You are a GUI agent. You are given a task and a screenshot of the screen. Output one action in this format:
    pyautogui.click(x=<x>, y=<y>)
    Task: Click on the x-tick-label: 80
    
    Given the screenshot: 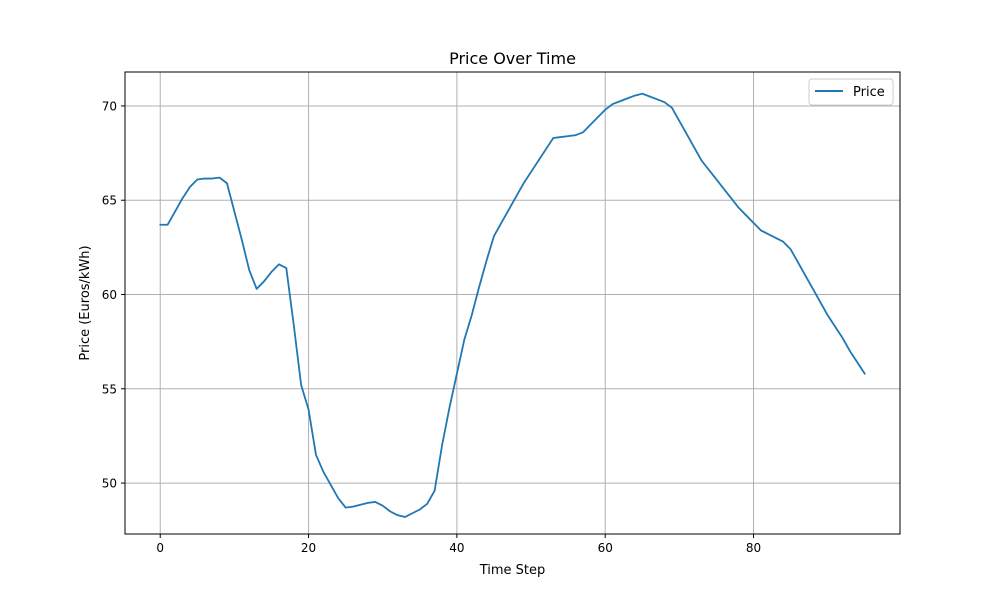 What is the action you would take?
    pyautogui.click(x=753, y=548)
    